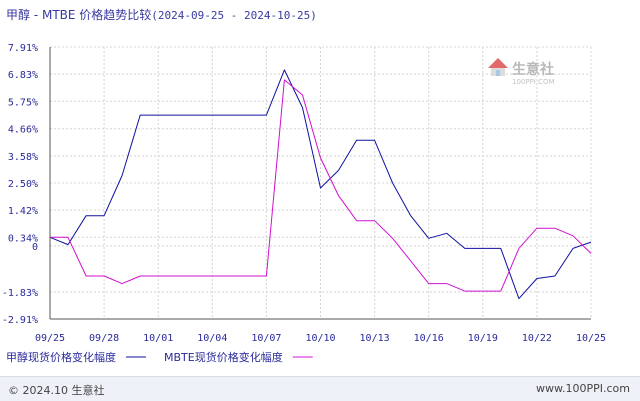 This screenshot has width=640, height=401. Describe the element at coordinates (483, 338) in the screenshot. I see `x-tick-label: 10/19` at that location.